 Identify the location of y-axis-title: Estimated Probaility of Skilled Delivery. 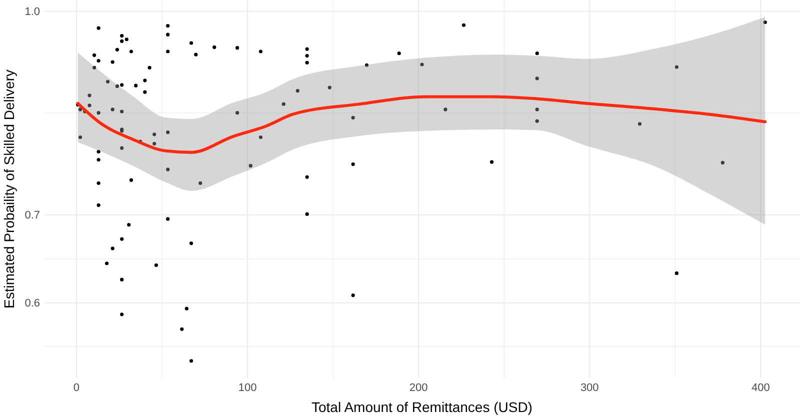
(9, 189).